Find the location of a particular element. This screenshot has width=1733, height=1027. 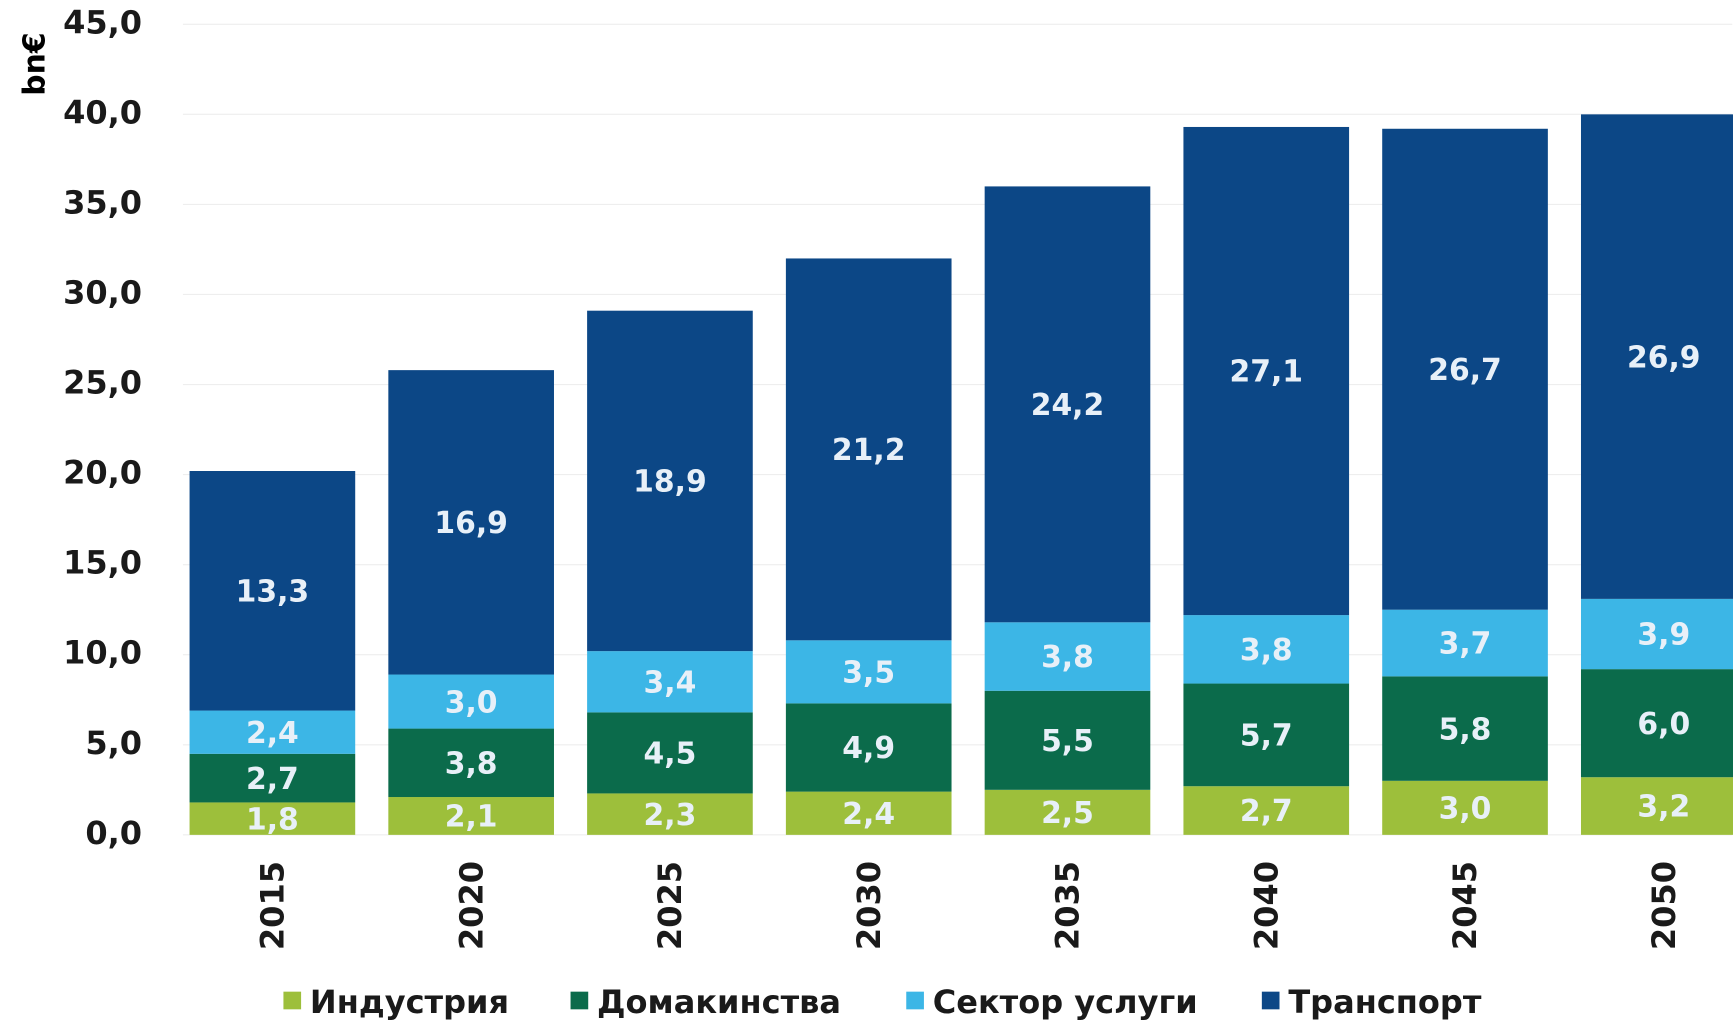

value-label: 2,1 is located at coordinates (471, 817).